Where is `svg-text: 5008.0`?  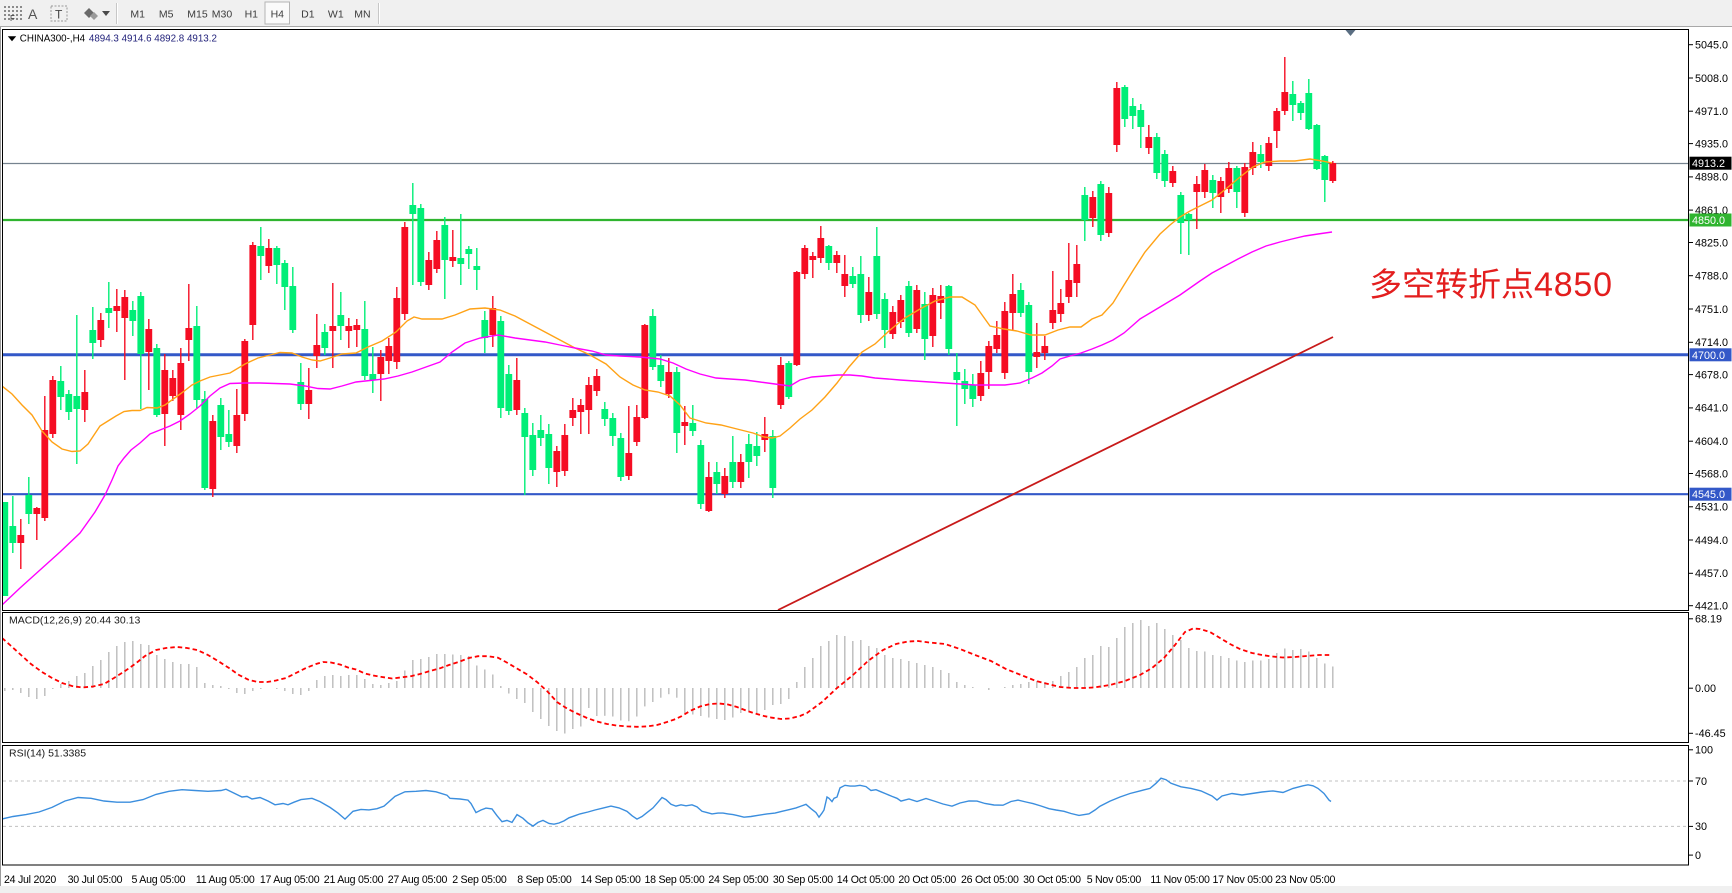 svg-text: 5008.0 is located at coordinates (1711, 79).